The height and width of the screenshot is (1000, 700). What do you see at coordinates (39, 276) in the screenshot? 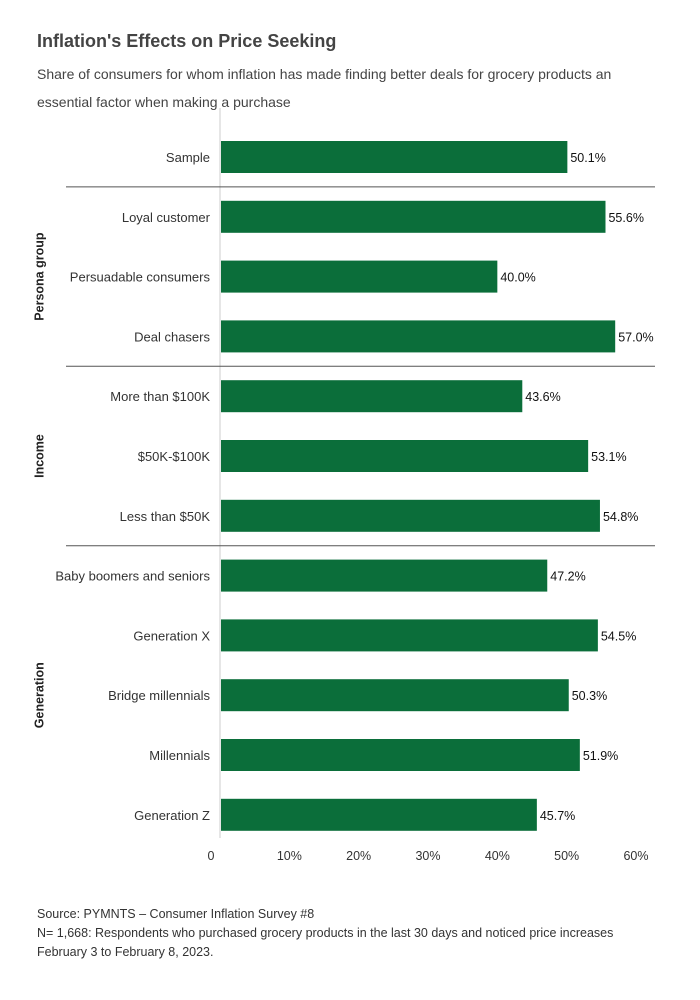
I see `group-label: Persona group` at bounding box center [39, 276].